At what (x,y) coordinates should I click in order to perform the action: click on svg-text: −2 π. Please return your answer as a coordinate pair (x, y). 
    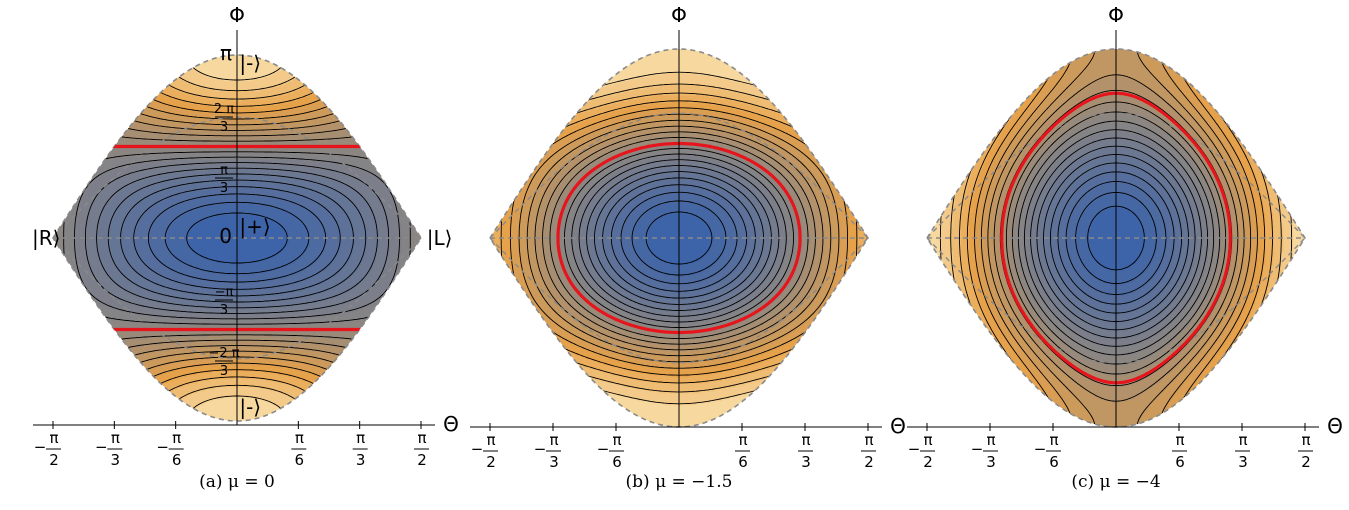
    Looking at the image, I should click on (223, 353).